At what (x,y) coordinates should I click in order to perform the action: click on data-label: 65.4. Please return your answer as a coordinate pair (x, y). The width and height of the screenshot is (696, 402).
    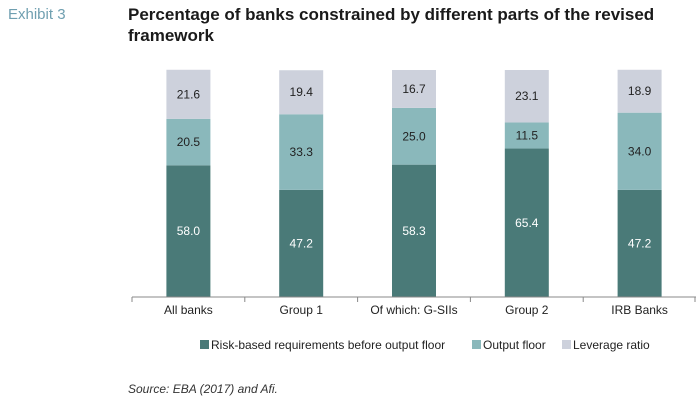
    Looking at the image, I should click on (527, 223).